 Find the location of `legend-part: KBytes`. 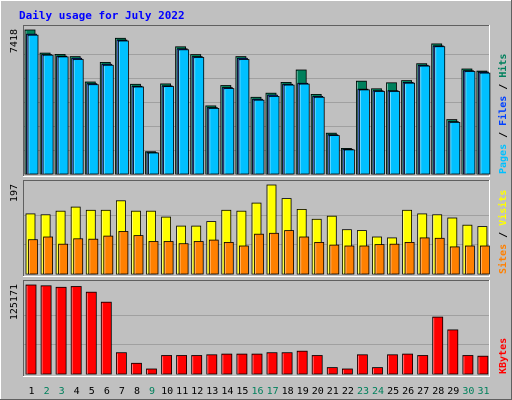

legend-part: KBytes is located at coordinates (503, 356).